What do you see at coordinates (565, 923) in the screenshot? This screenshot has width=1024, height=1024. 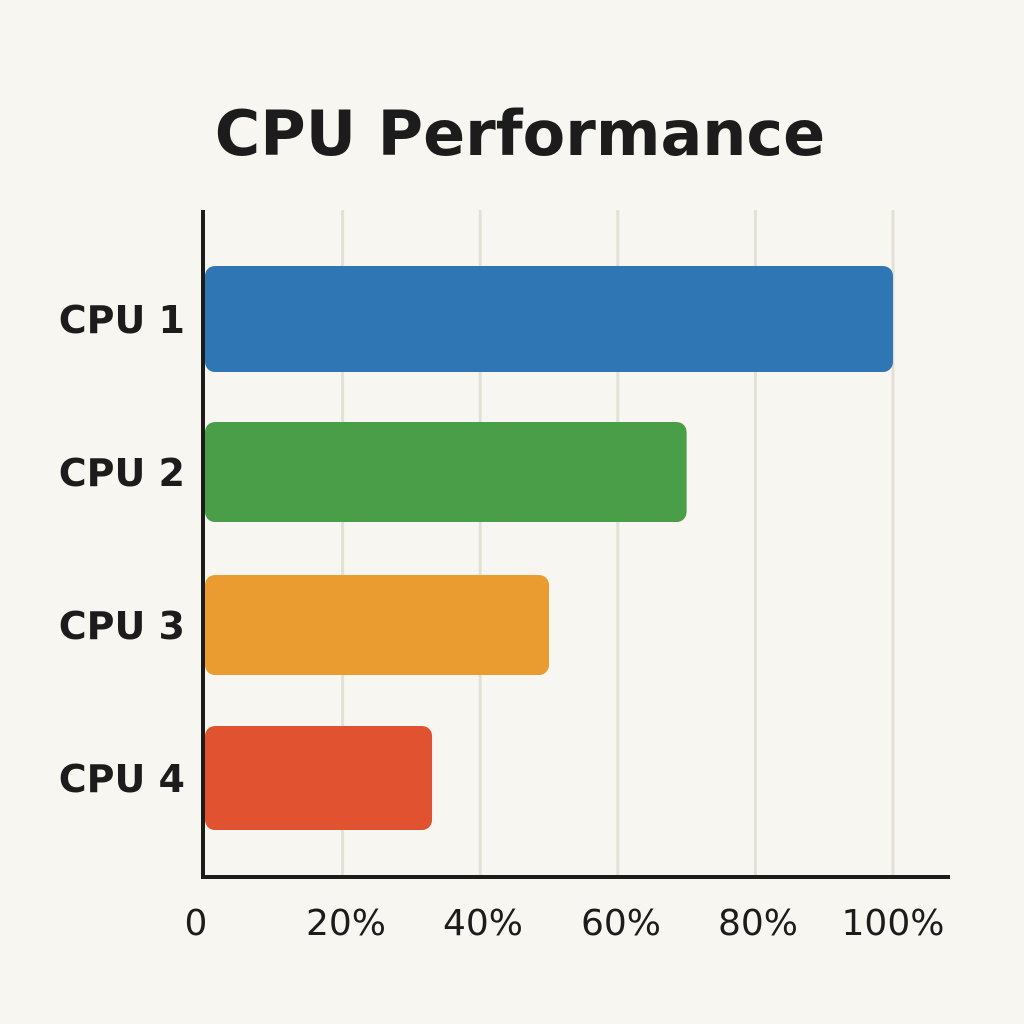 I see `tick-labels: 0 20% 40% 60% 80% 100%` at bounding box center [565, 923].